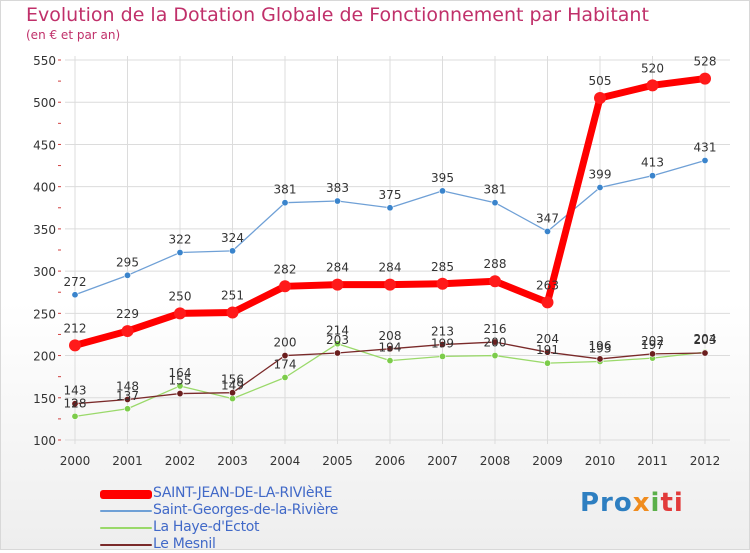  What do you see at coordinates (232, 380) in the screenshot?
I see `data-label: 156` at bounding box center [232, 380].